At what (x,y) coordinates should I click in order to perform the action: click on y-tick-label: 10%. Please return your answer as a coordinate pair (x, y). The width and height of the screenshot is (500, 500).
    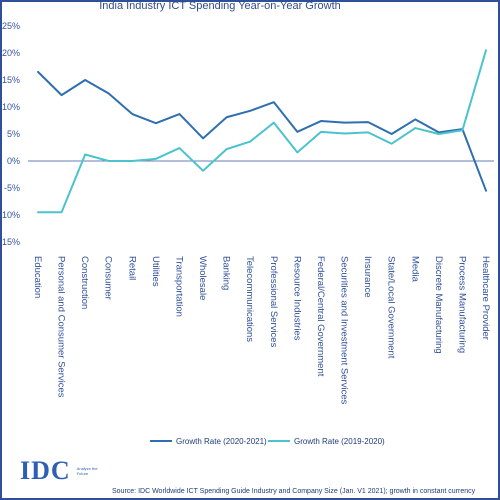
    Looking at the image, I should click on (11, 107).